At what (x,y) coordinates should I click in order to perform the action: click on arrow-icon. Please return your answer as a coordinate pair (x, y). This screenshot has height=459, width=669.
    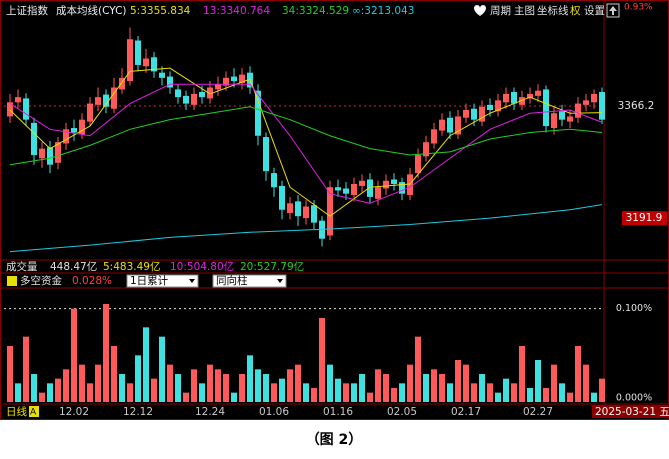
    Looking at the image, I should click on (613, 10).